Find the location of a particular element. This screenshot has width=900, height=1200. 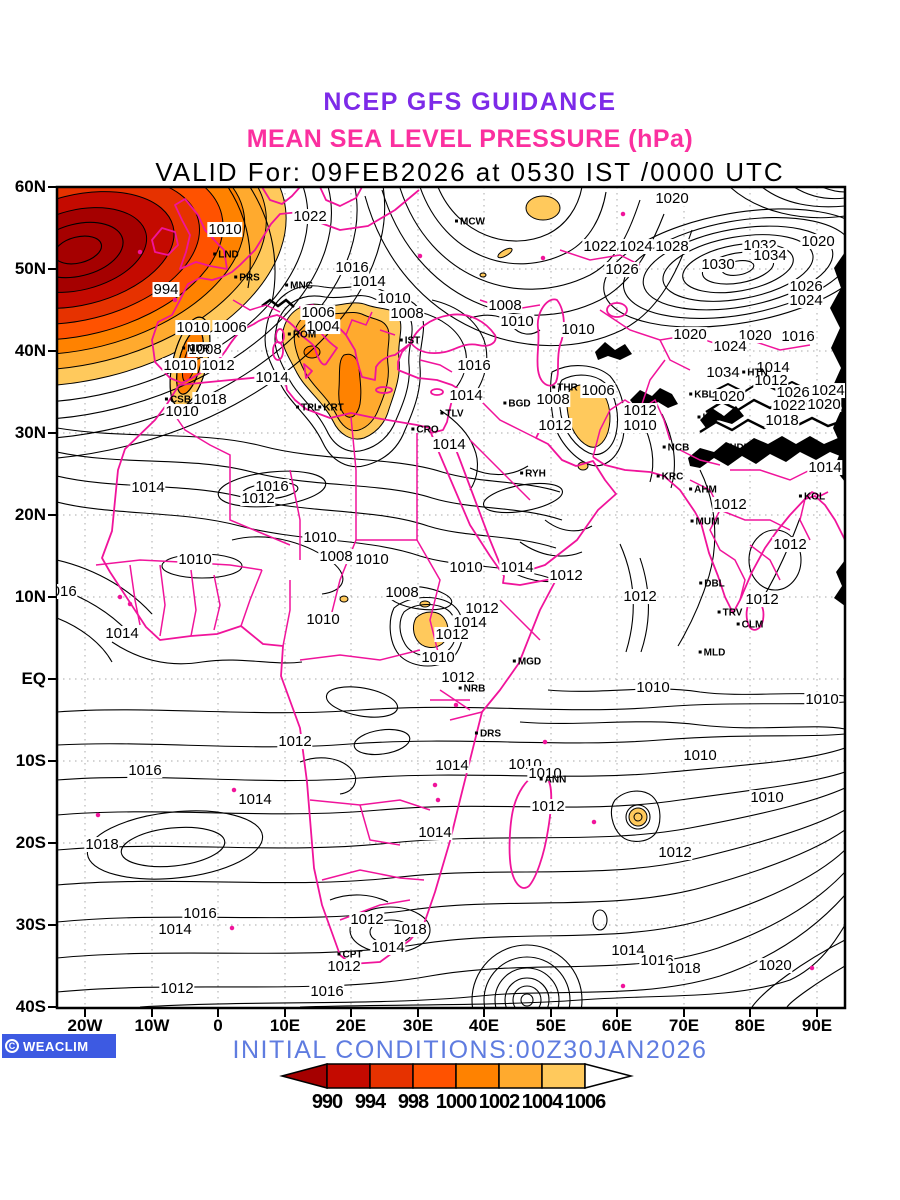

colorbar-graphic is located at coordinates (456, 1076).